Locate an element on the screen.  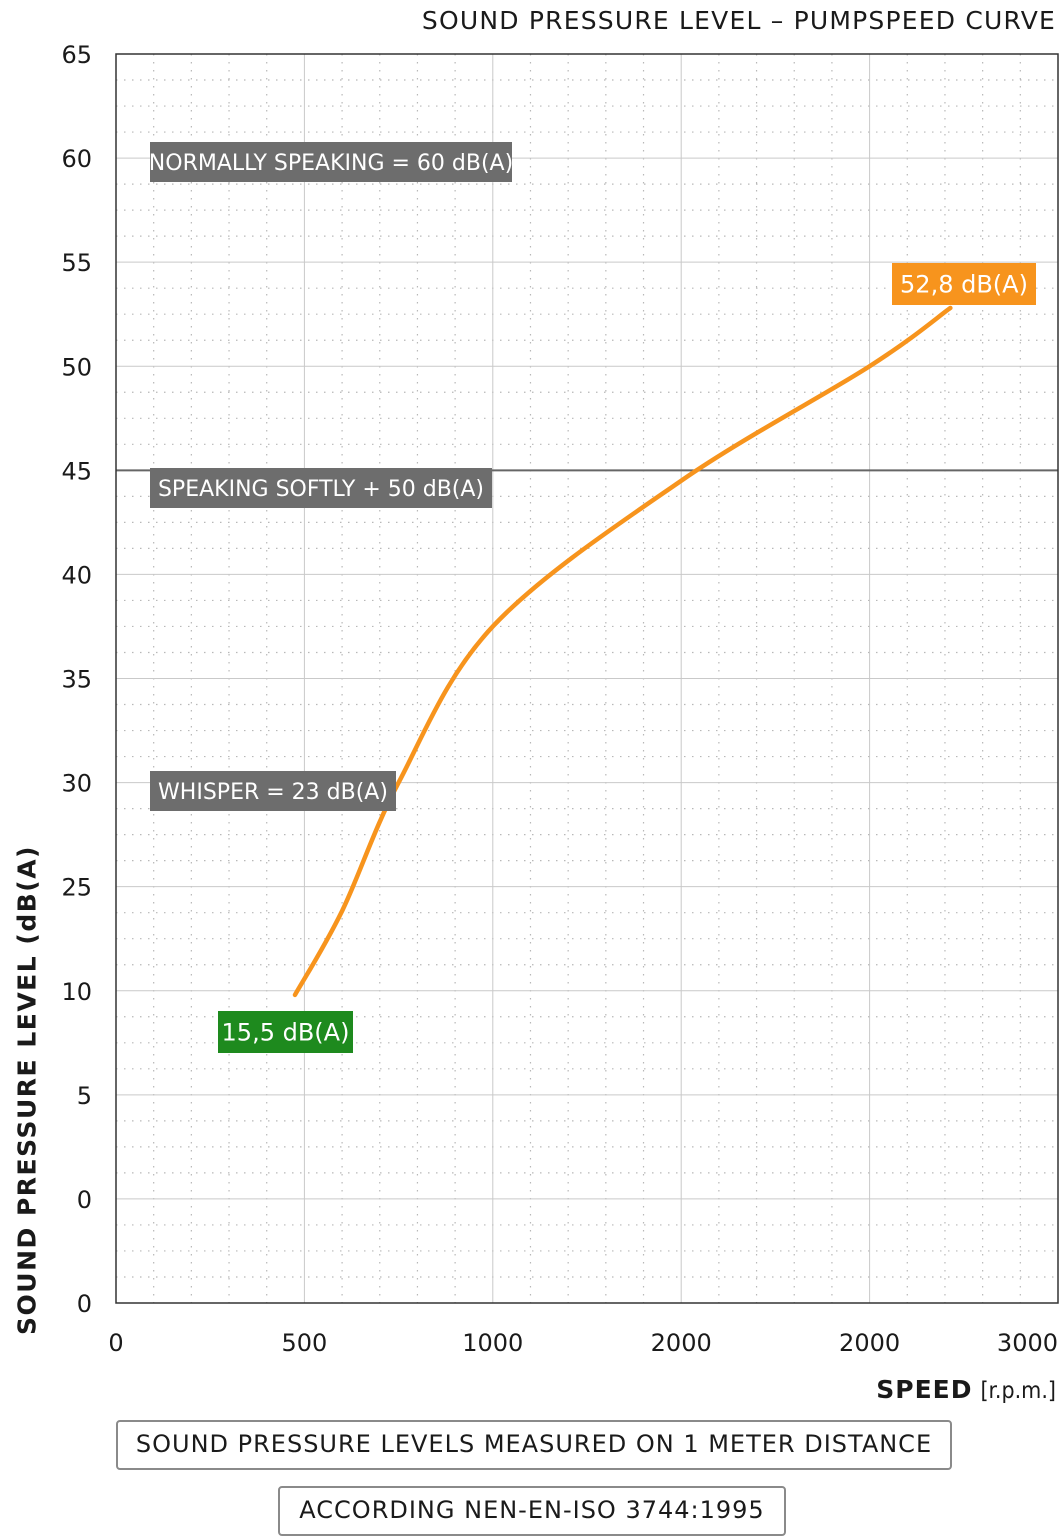
y-tick-label: 35 is located at coordinates (76, 680).